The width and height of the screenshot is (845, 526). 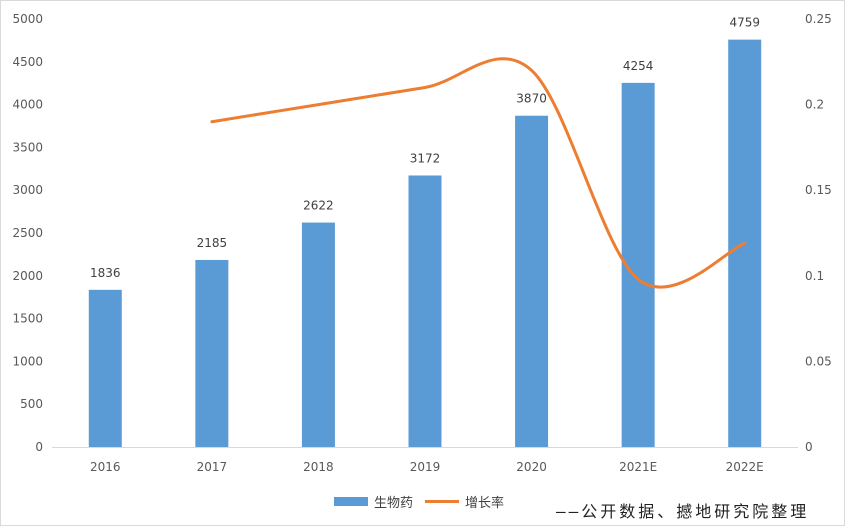 What do you see at coordinates (531, 99) in the screenshot?
I see `bar-data-label: 3870` at bounding box center [531, 99].